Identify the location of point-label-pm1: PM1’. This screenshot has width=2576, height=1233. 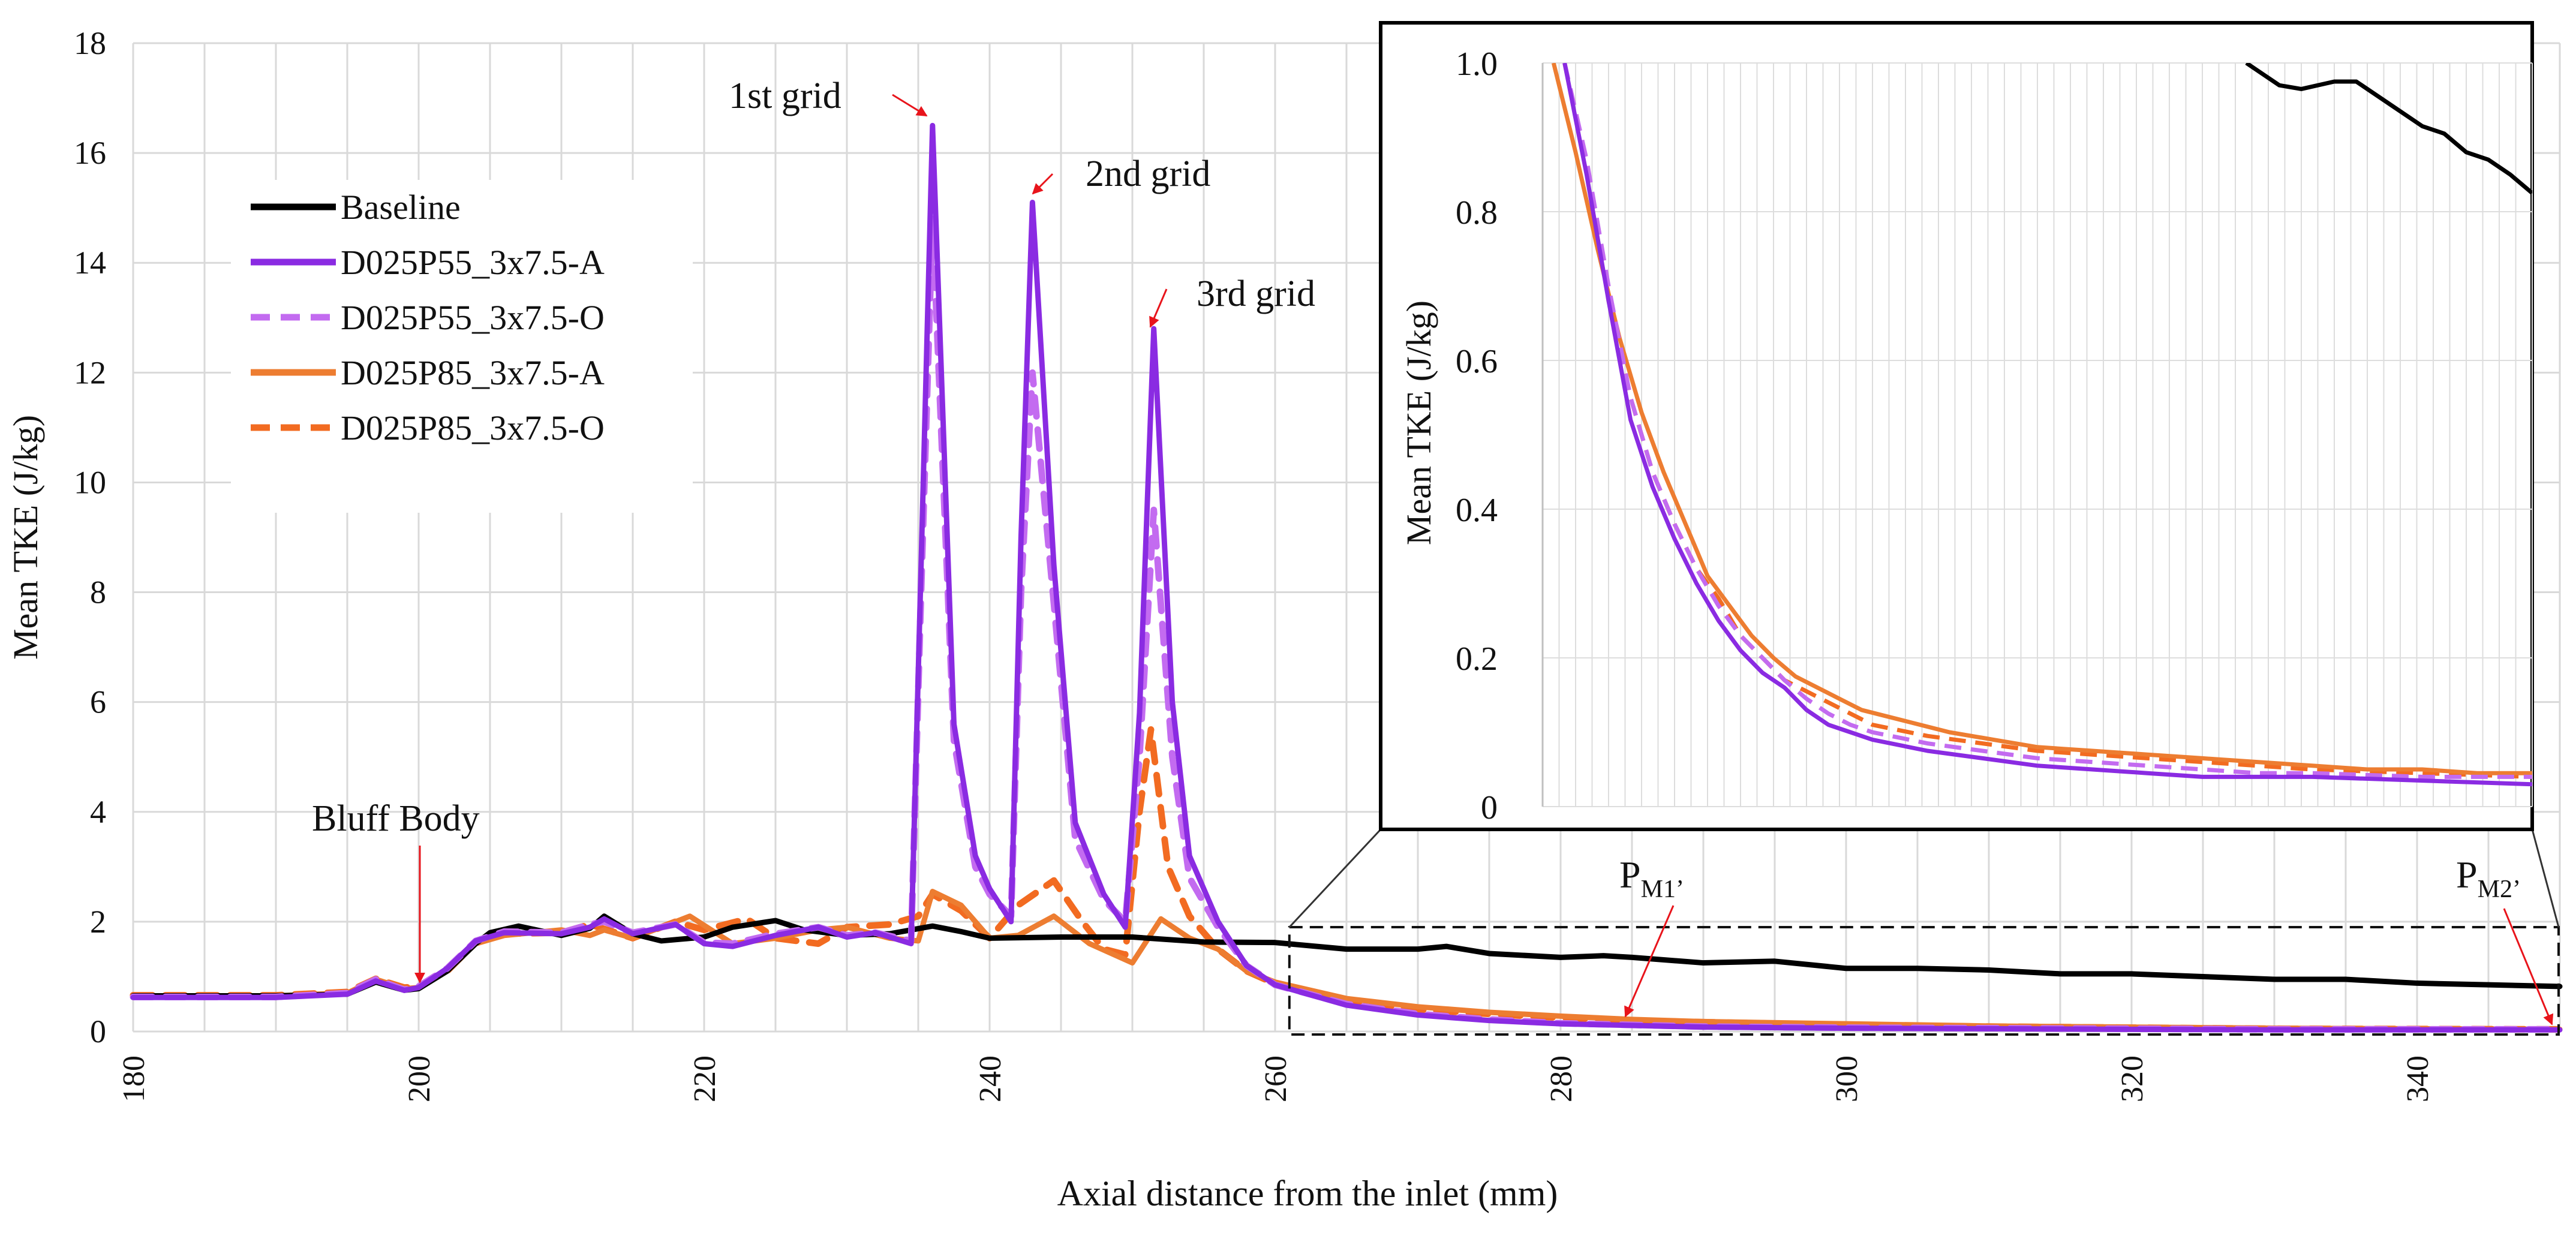
(1652, 878).